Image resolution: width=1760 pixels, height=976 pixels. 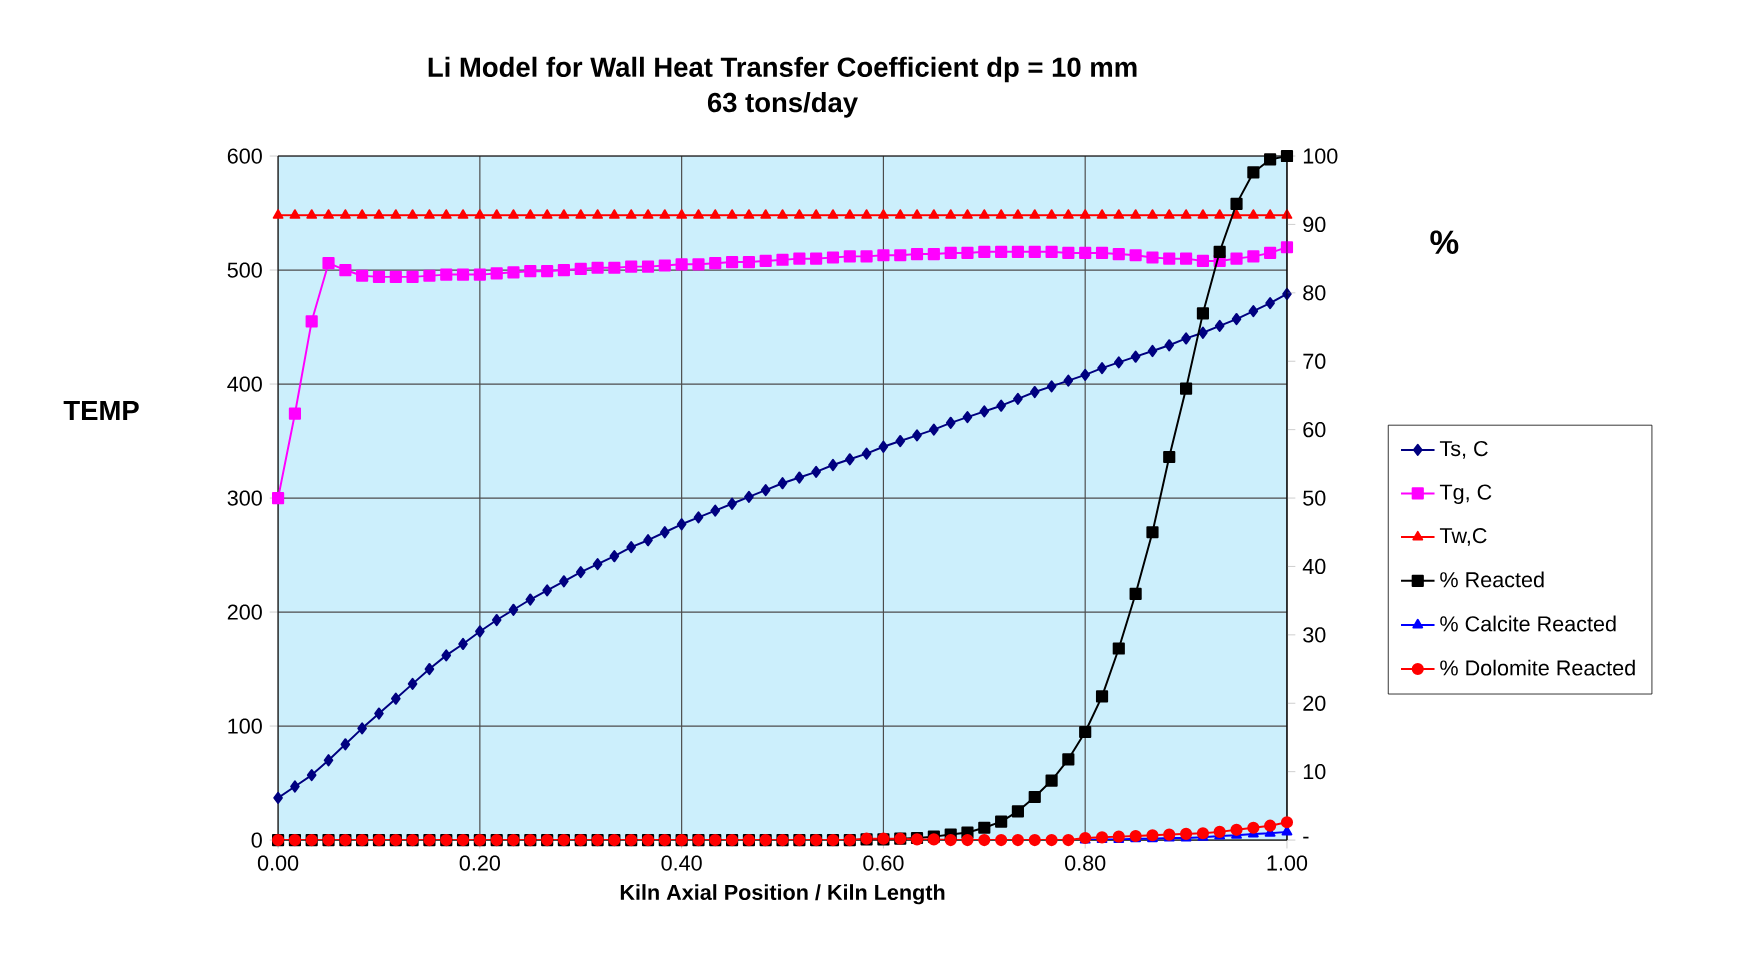 I want to click on y2-tick-label: 20, so click(x=1314, y=703).